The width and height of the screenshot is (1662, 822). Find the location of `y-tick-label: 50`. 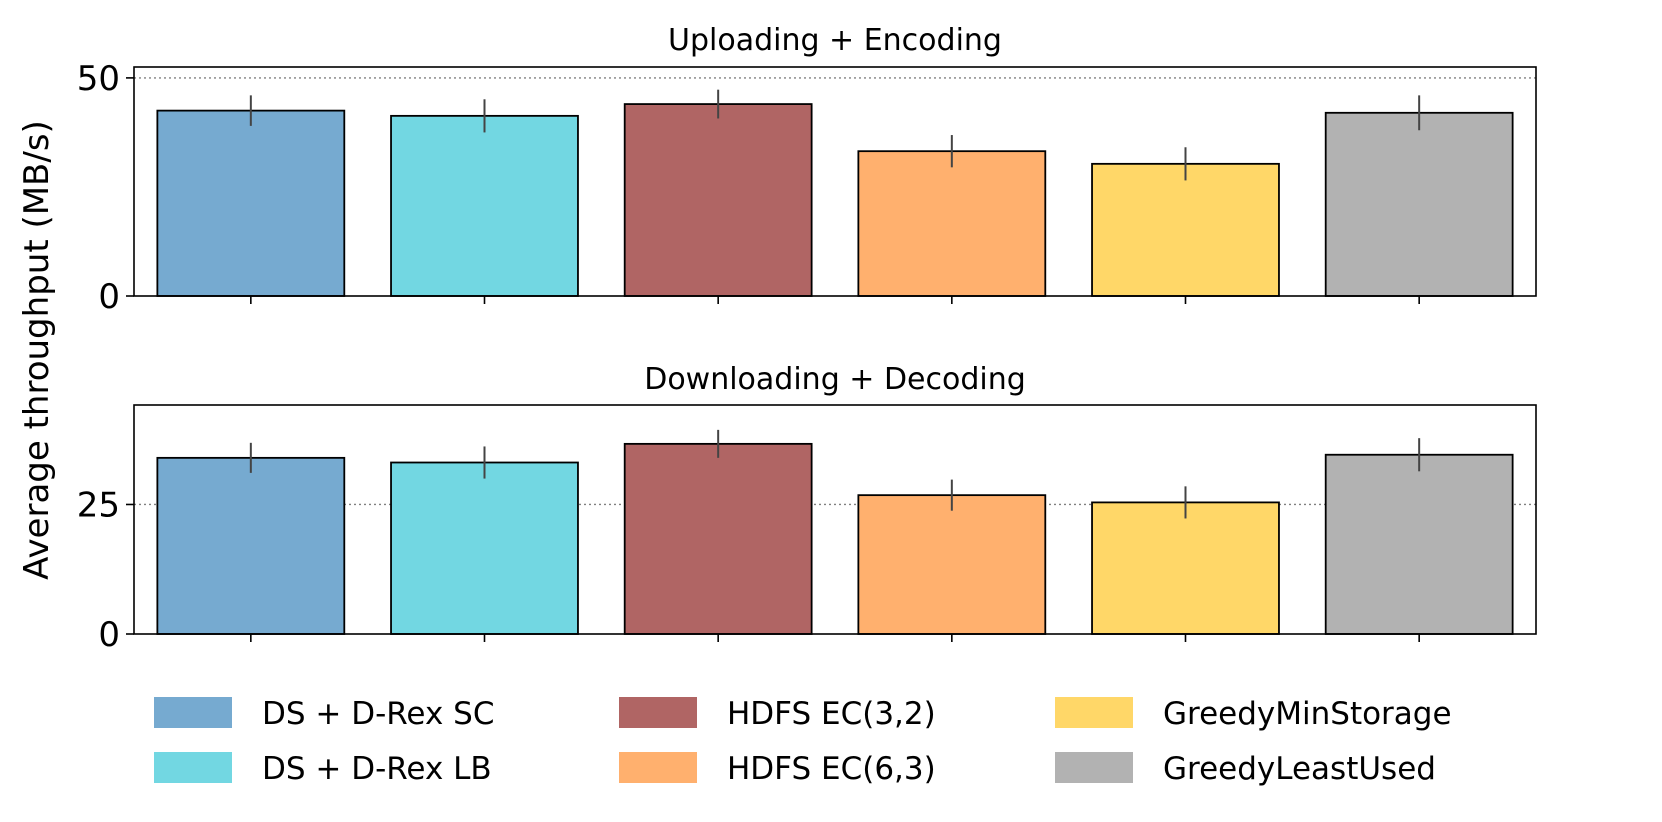

y-tick-label: 50 is located at coordinates (98, 79).